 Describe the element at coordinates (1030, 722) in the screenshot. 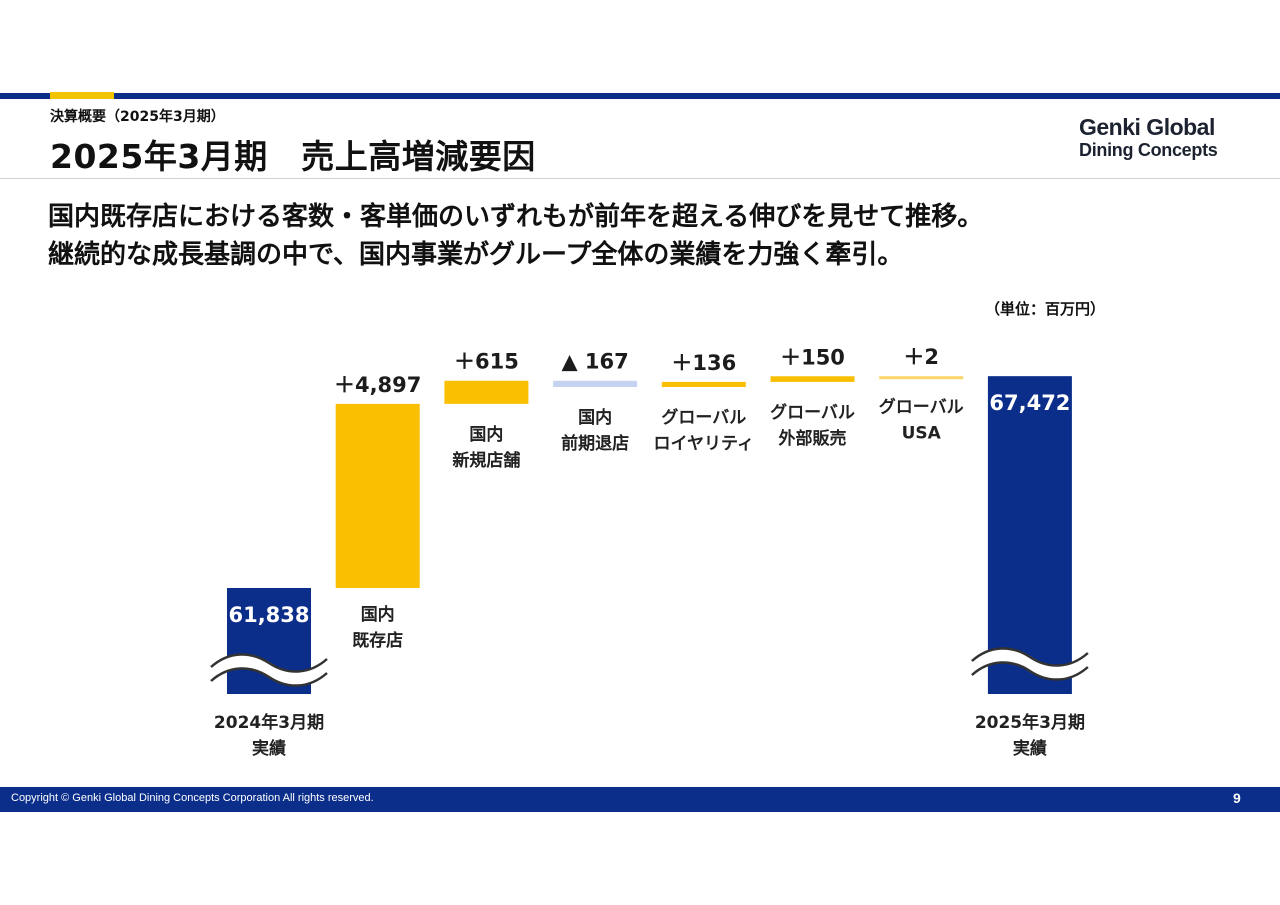

I see `category-label-7-0: 2025年3月期` at that location.